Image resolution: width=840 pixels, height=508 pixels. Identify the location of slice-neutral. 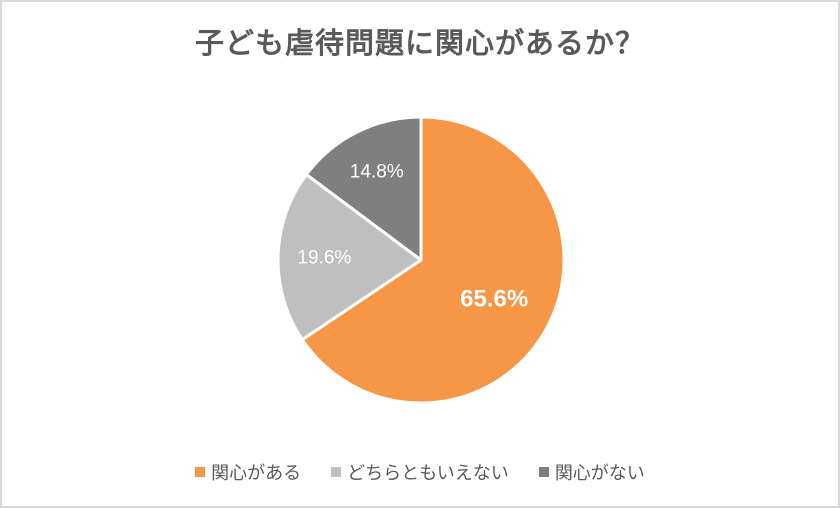
(349, 257).